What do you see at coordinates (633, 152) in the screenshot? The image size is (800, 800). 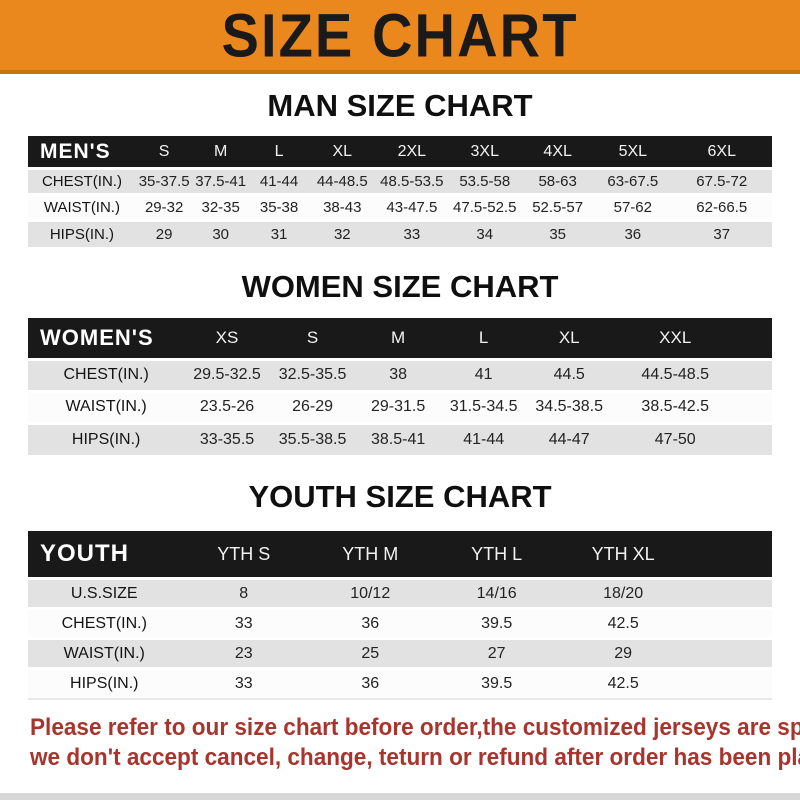 I see `size-column-header: 5XL` at bounding box center [633, 152].